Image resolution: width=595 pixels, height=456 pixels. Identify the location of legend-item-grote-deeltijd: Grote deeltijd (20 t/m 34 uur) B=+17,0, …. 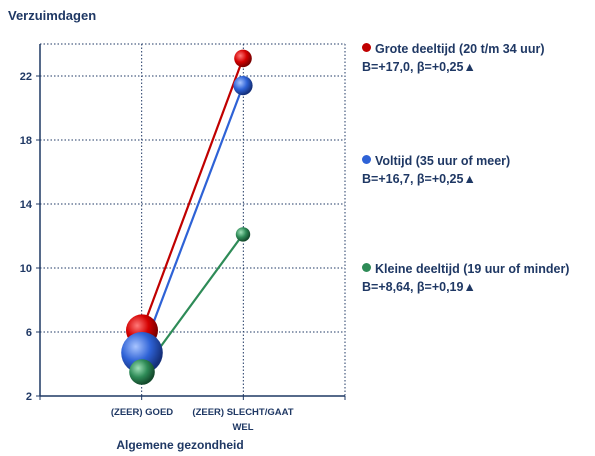
(453, 58).